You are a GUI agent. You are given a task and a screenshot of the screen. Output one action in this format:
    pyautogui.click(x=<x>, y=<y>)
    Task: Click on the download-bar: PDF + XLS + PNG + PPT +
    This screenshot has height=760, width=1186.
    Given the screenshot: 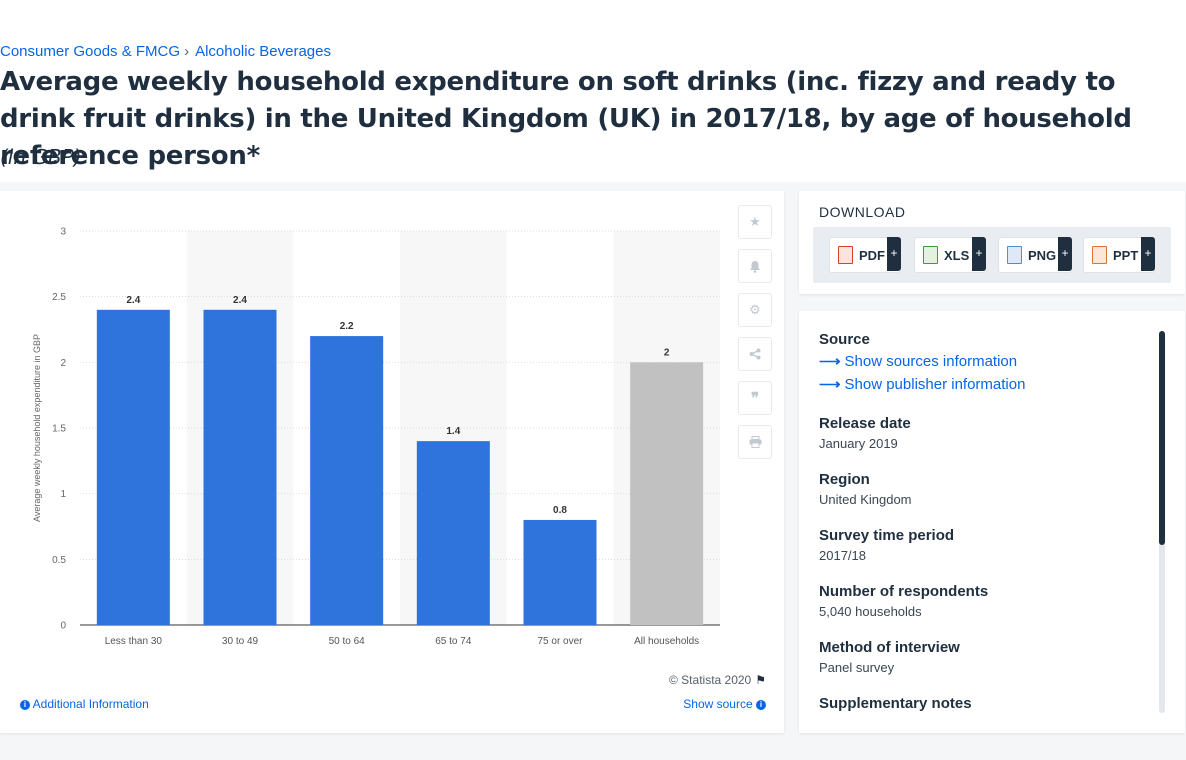 What is the action you would take?
    pyautogui.click(x=992, y=255)
    